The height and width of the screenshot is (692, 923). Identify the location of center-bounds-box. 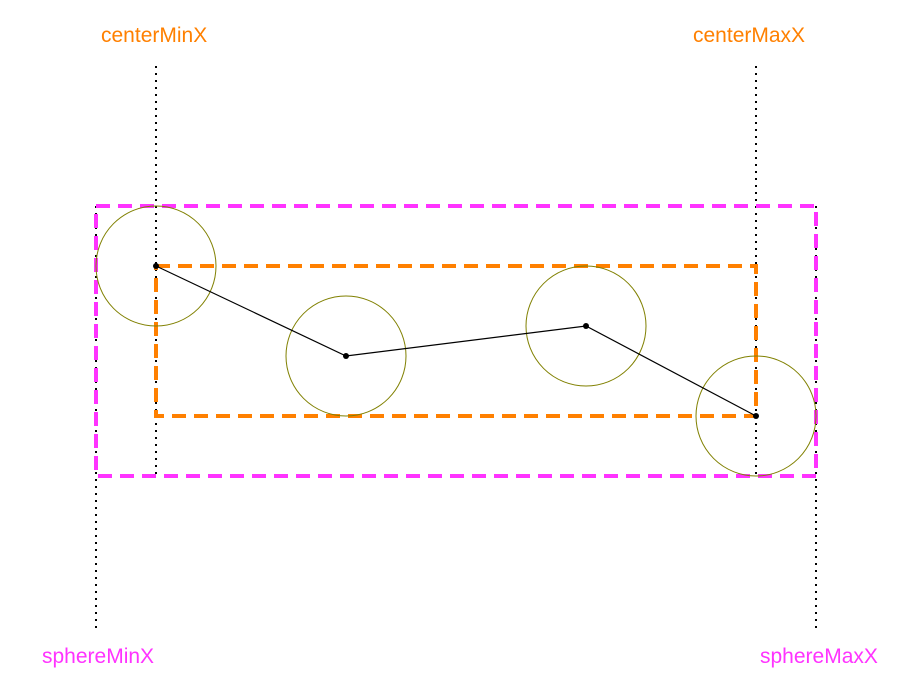
(456, 341).